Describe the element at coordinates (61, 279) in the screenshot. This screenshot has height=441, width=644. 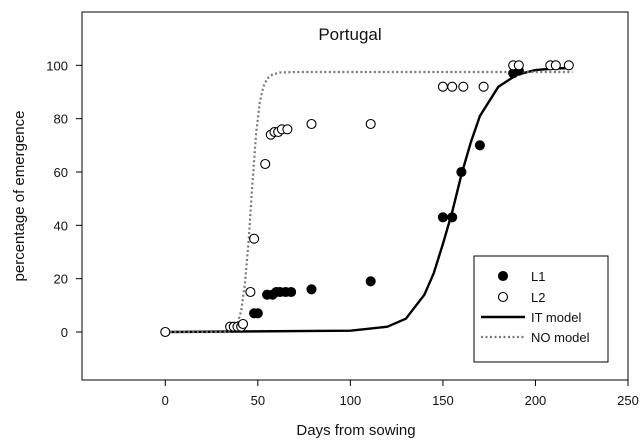
I see `y-tick-label: 20` at that location.